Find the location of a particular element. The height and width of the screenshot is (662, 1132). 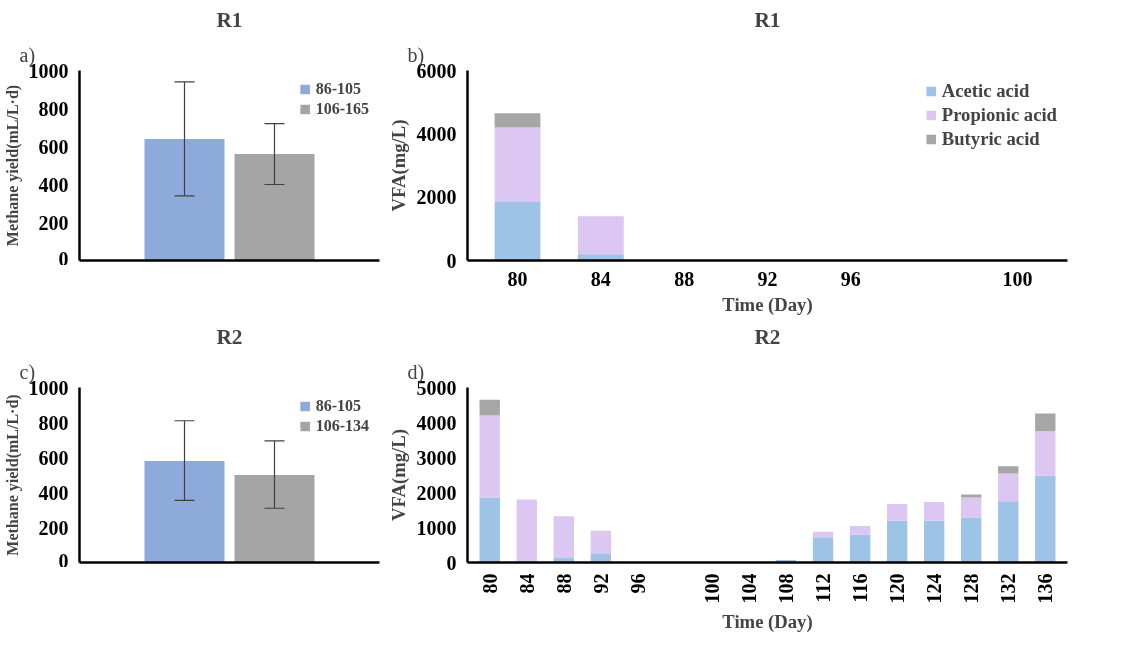

legend-label: 106-134 is located at coordinates (342, 426).